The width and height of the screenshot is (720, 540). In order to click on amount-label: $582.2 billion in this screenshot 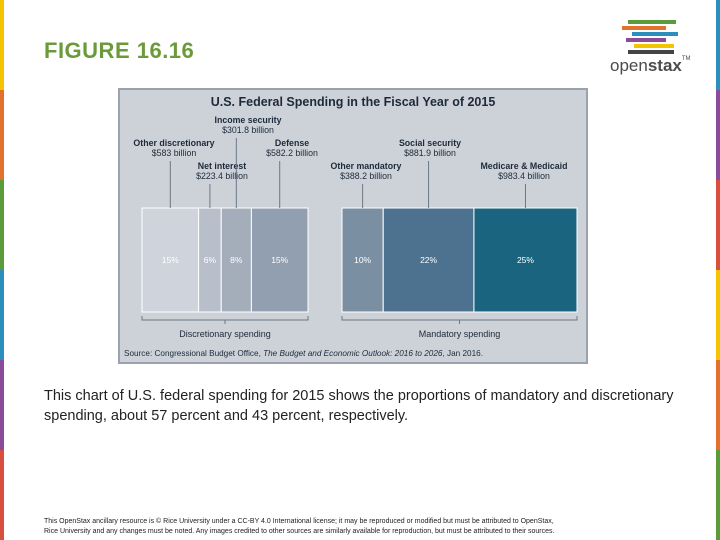, I will do `click(292, 153)`.